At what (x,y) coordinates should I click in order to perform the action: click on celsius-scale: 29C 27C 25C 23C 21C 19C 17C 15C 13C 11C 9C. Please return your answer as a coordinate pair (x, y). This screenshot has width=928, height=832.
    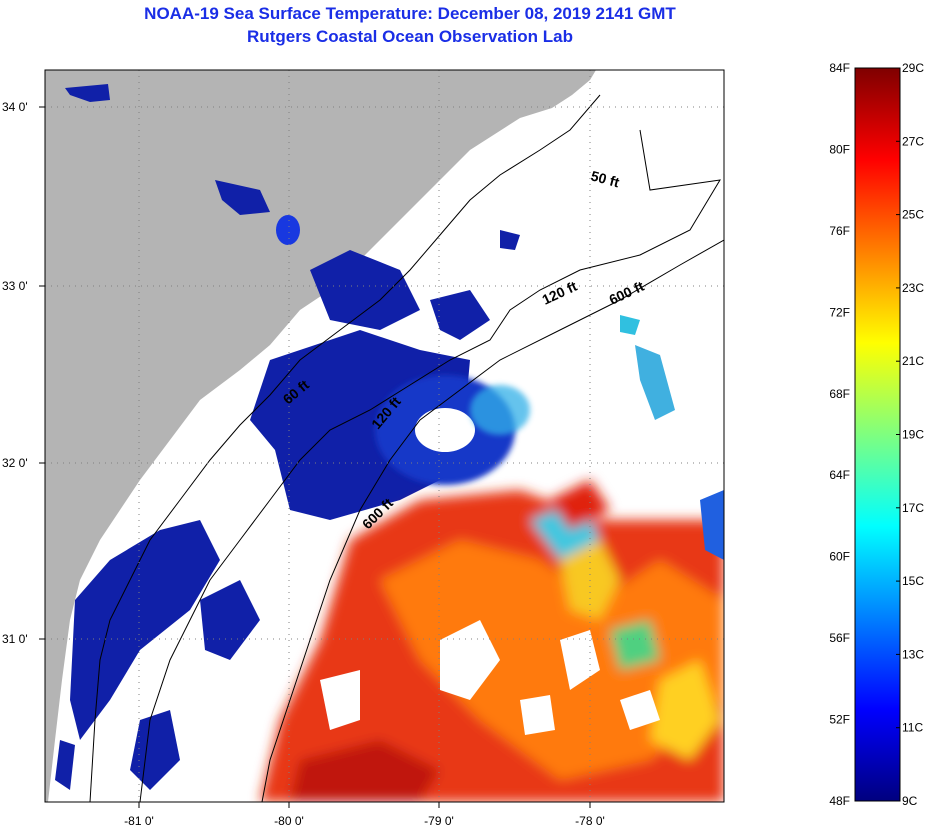
    Looking at the image, I should click on (910, 434).